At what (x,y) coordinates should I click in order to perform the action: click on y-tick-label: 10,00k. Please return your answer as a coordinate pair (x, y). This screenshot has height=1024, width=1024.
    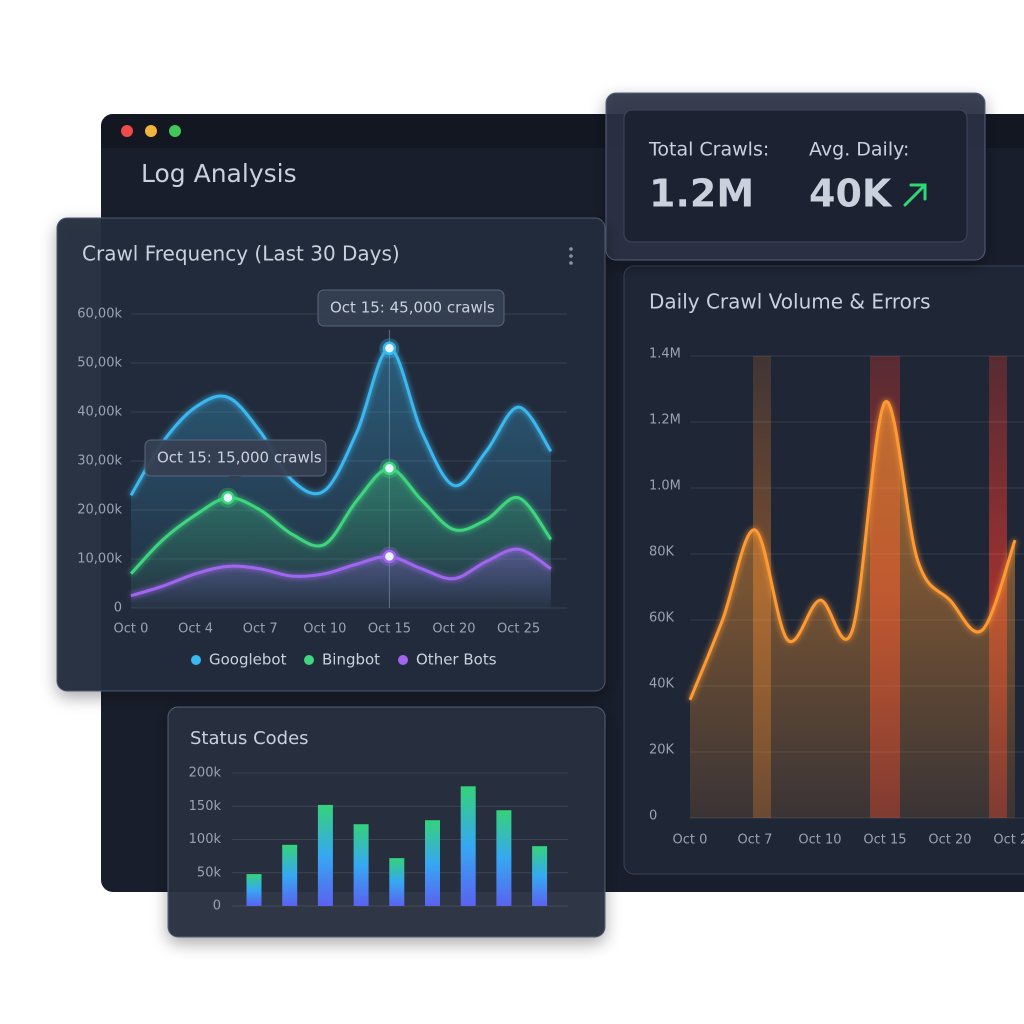
    Looking at the image, I should click on (99, 559).